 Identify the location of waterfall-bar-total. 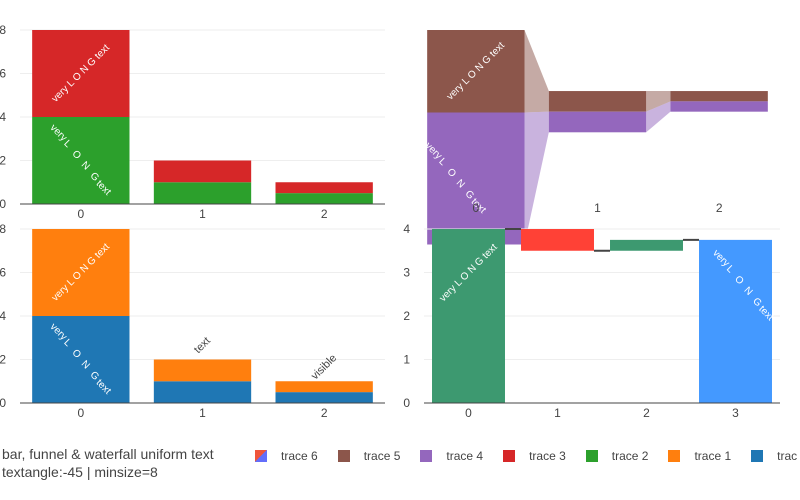
(735, 321).